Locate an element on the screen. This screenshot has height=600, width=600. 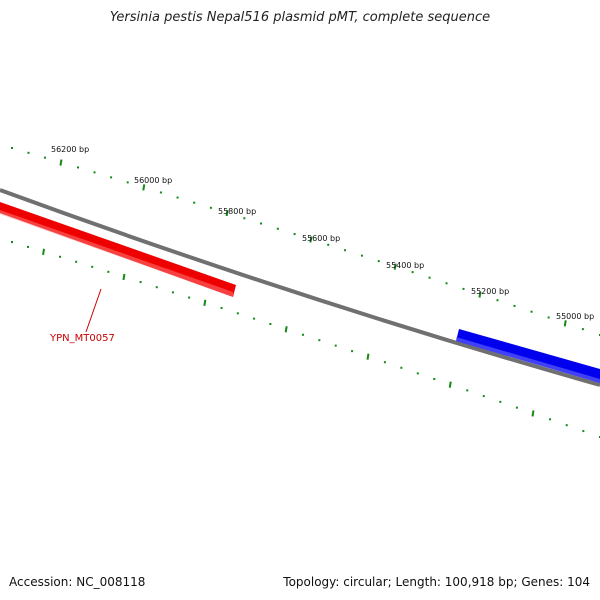
ruler-label: 55200 bp is located at coordinates (490, 291).